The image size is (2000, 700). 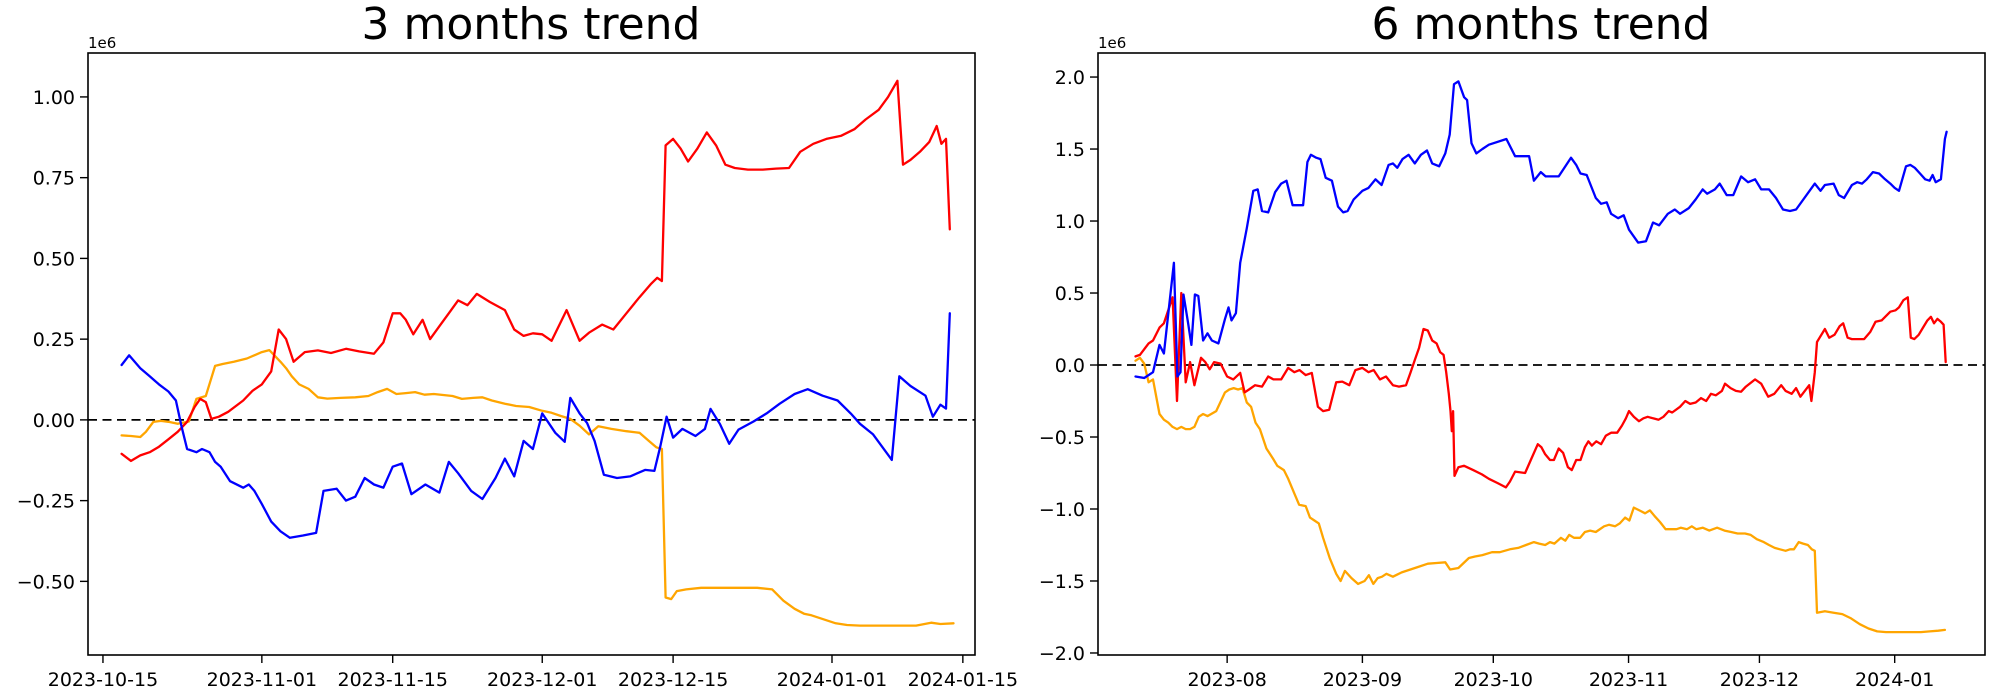 What do you see at coordinates (535, 425) in the screenshot?
I see `blue-series-line` at bounding box center [535, 425].